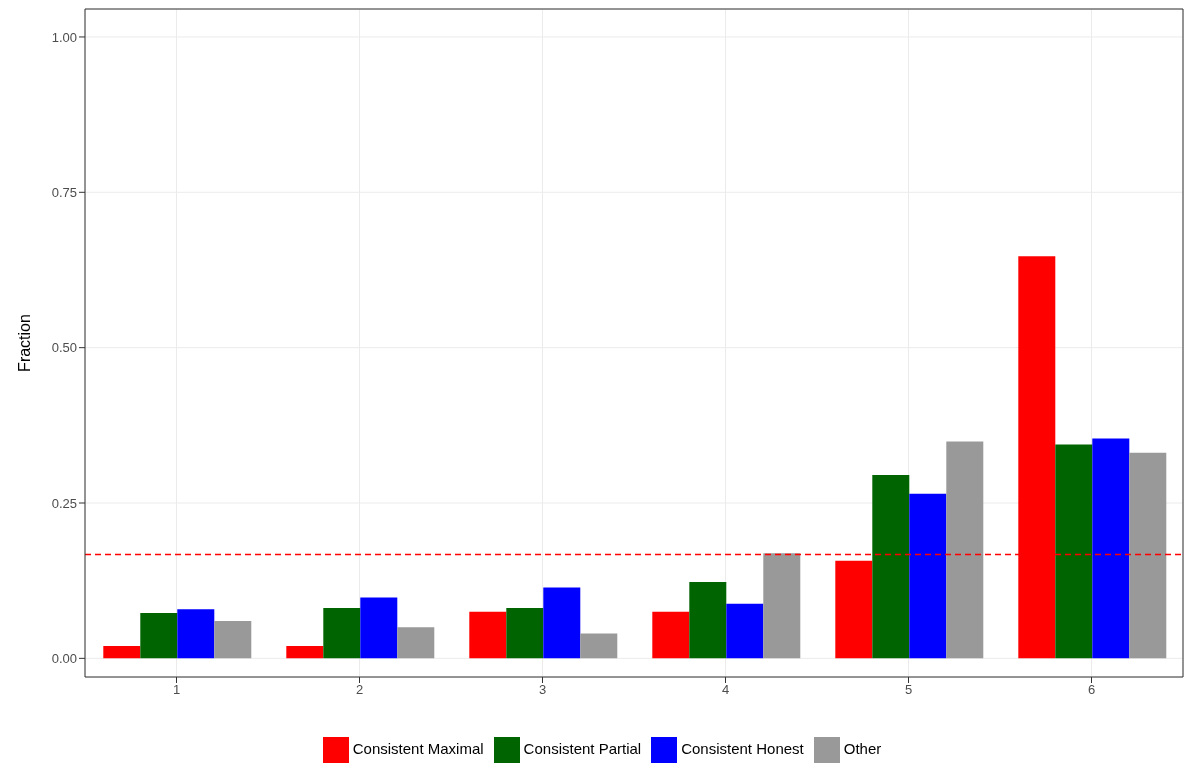 This screenshot has width=1196, height=776. I want to click on y-tick-label: 0.25, so click(64, 503).